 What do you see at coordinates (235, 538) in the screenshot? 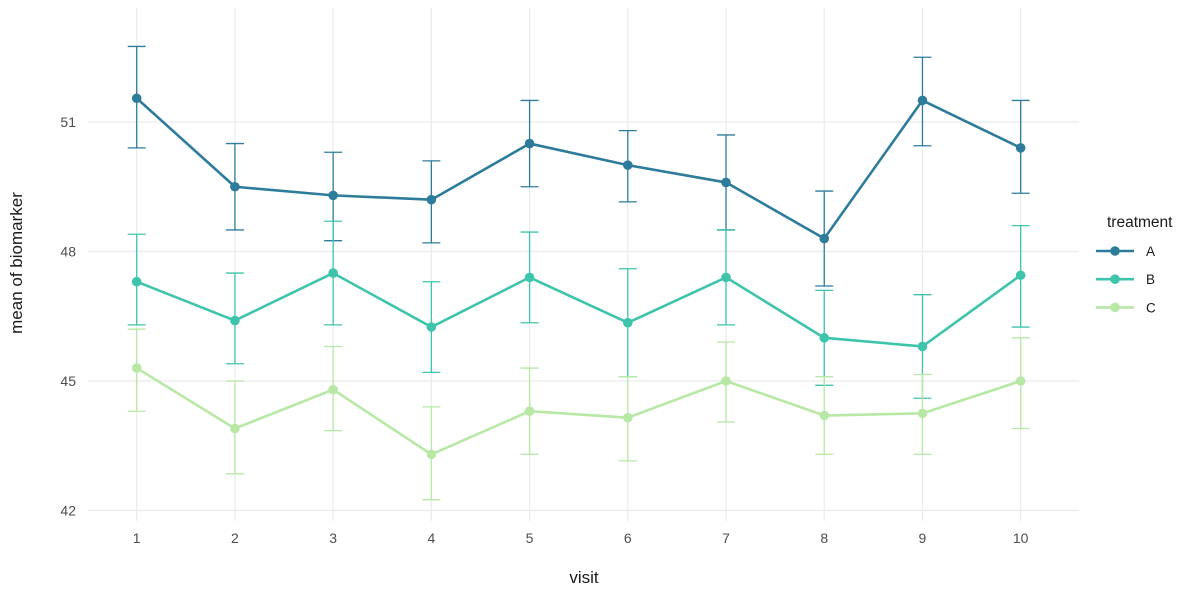
I see `x-tick-label: 2` at bounding box center [235, 538].